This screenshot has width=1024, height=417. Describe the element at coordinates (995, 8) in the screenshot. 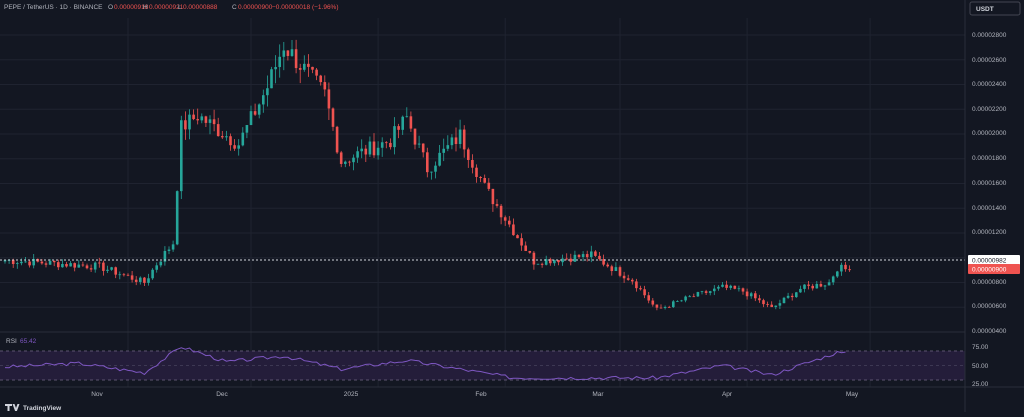

I see `currency-badge` at that location.